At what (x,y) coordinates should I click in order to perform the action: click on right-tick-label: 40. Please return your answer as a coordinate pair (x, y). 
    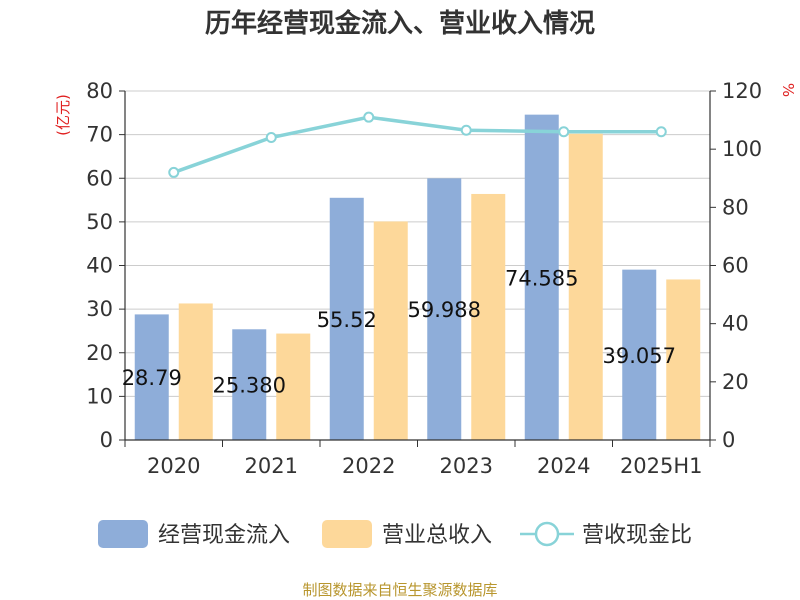
    Looking at the image, I should click on (735, 324).